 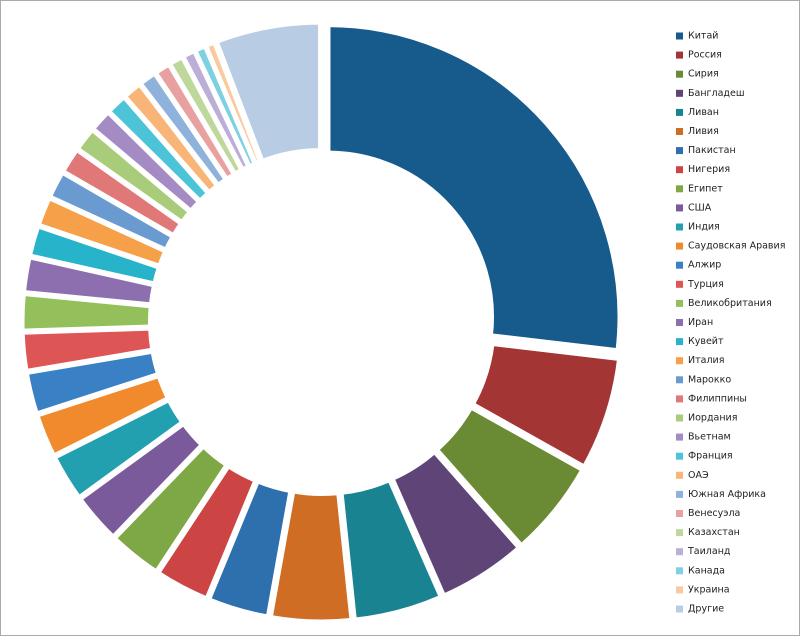 I want to click on legend-label: Саудовская Аравия, so click(x=736, y=246).